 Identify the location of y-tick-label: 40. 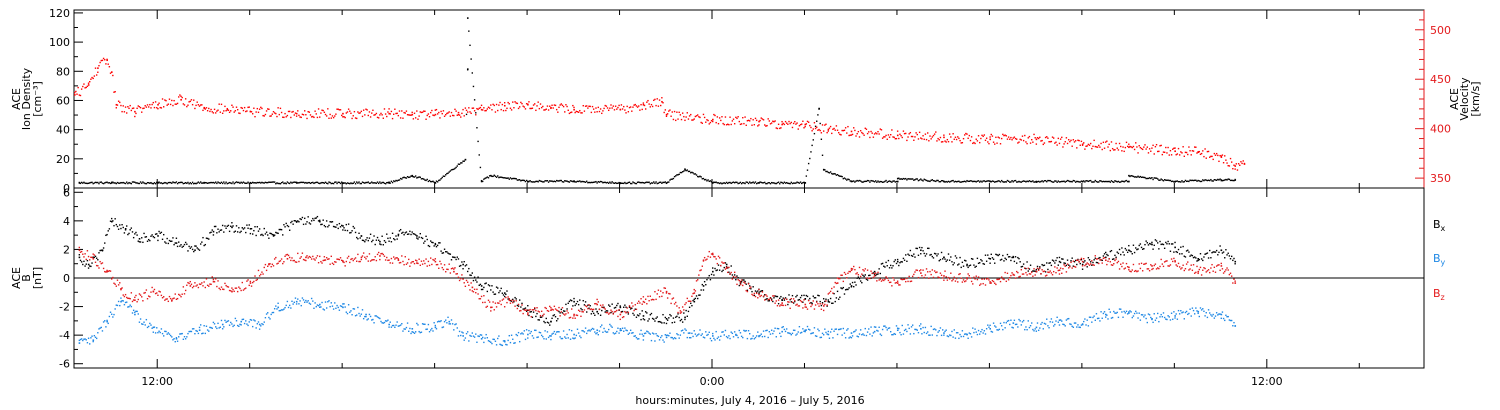
(63, 130).